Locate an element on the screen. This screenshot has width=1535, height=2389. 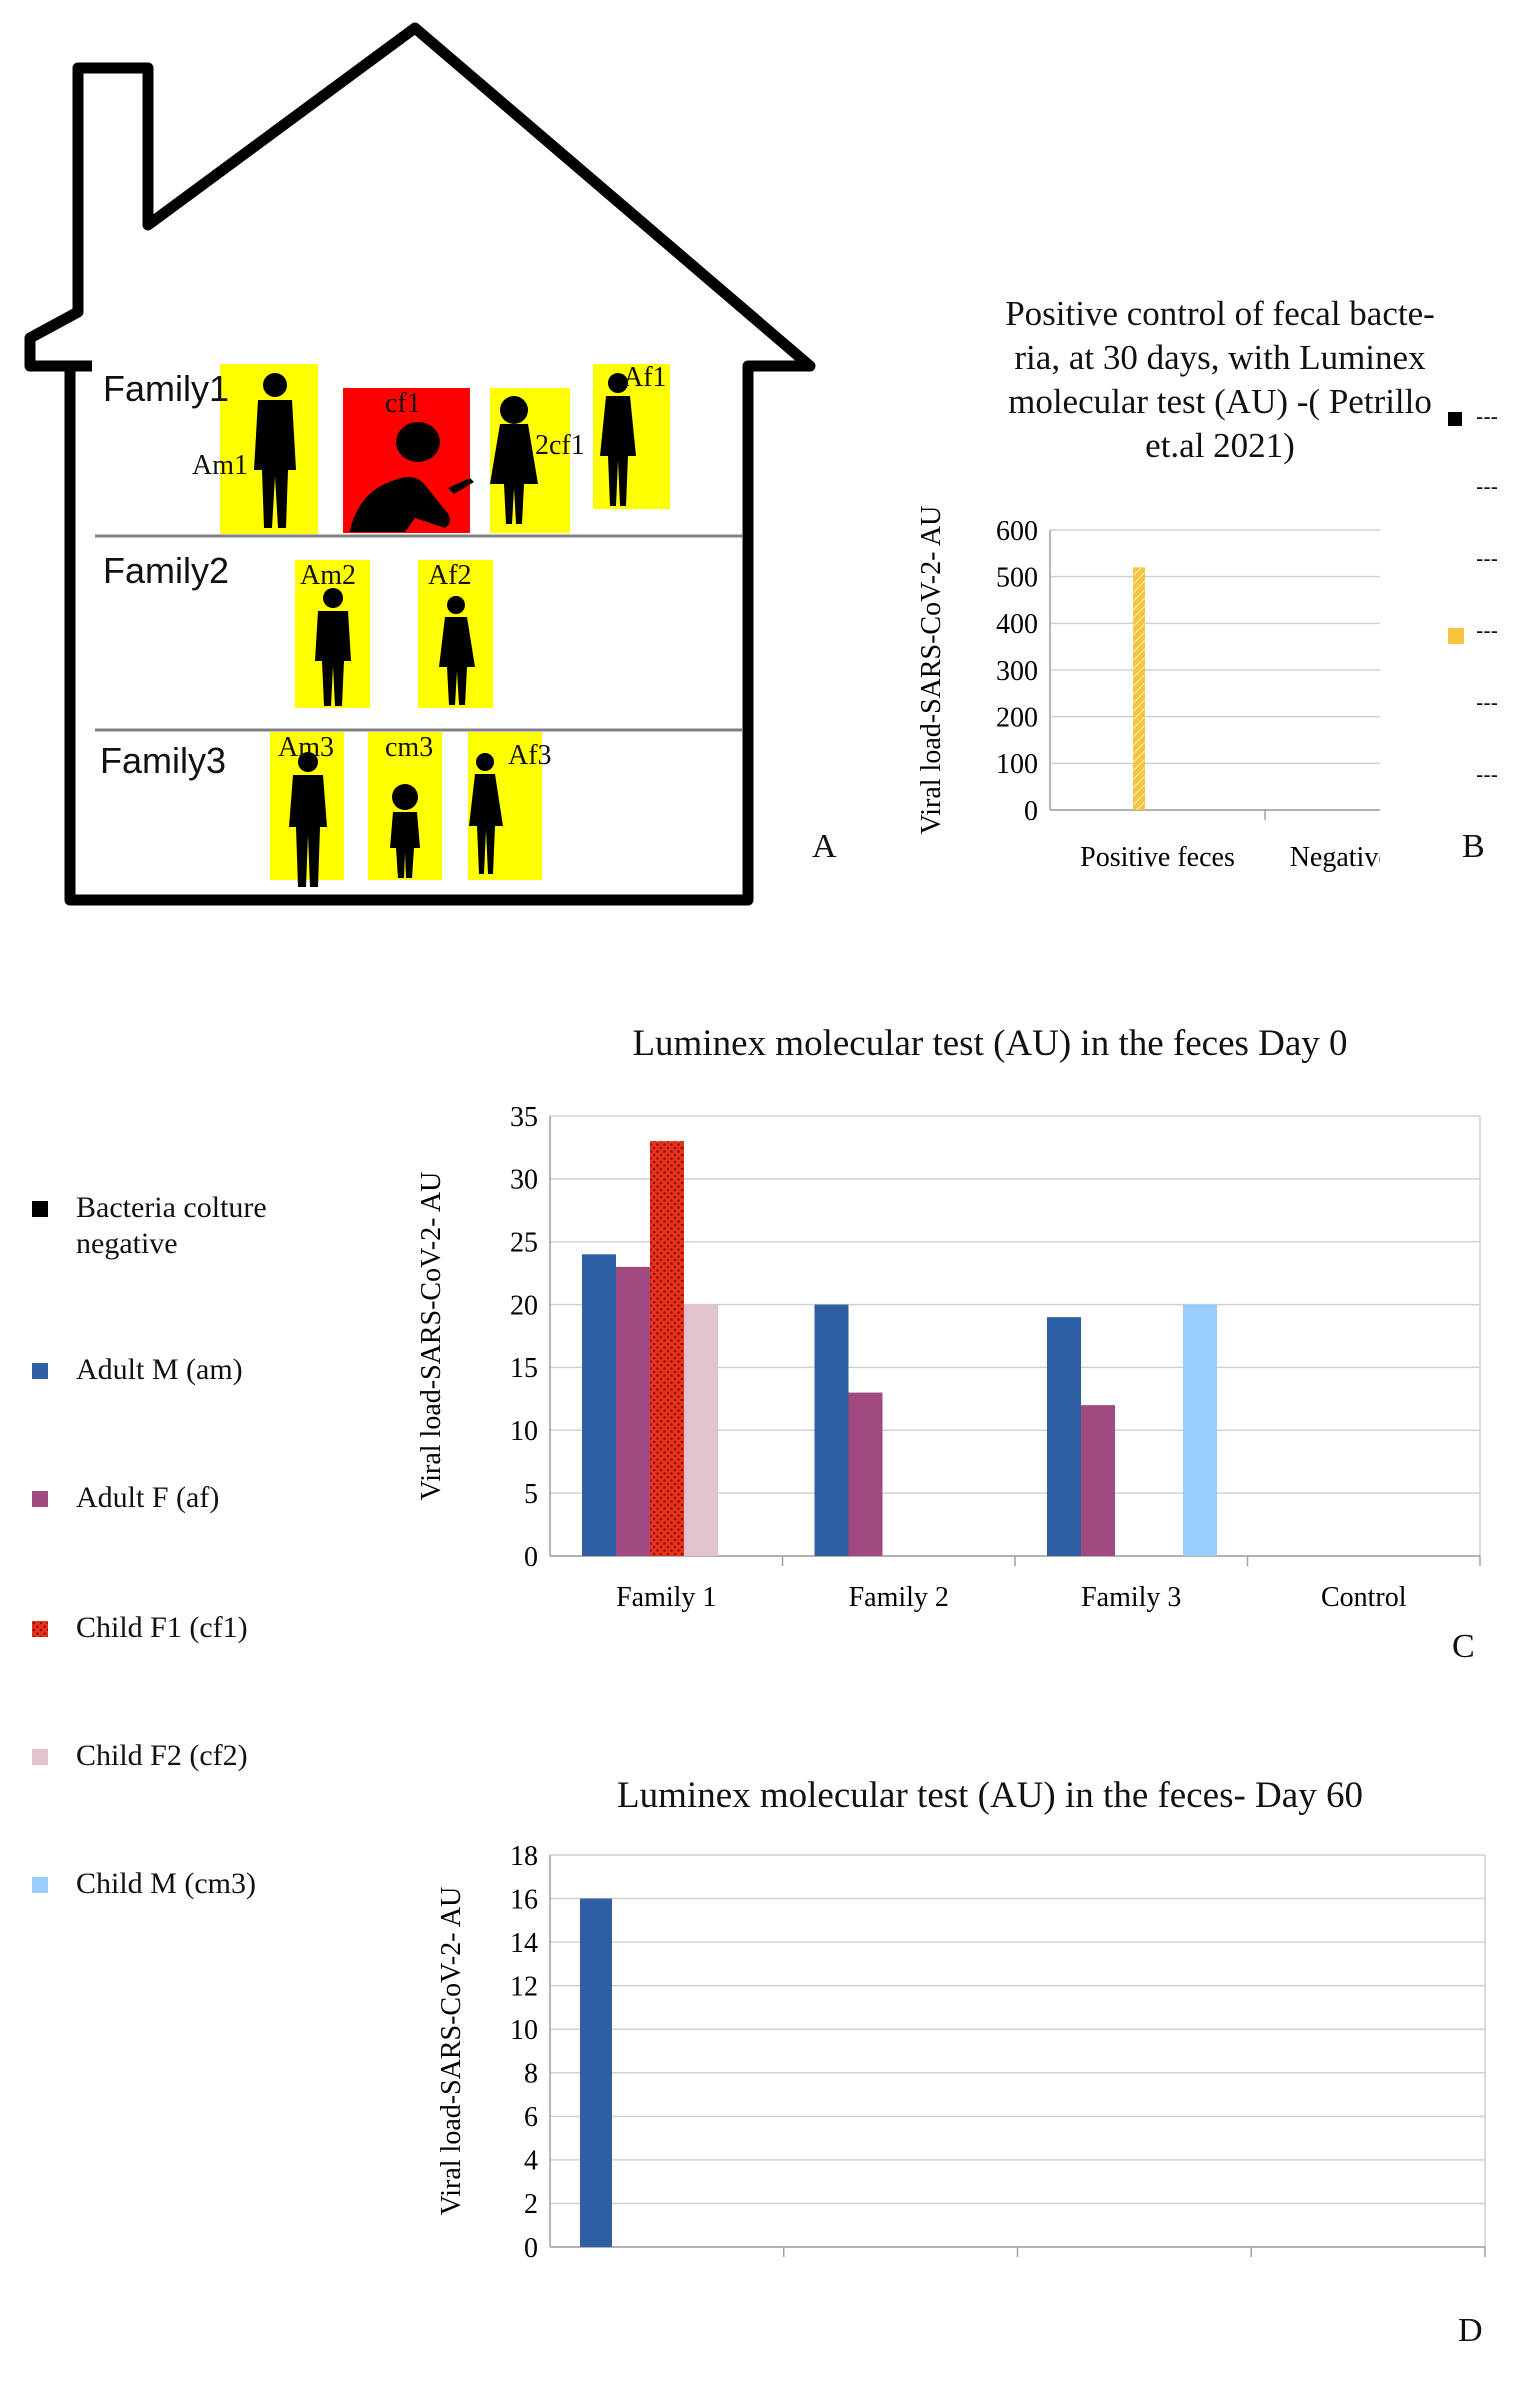
member-label-am2: Am2 is located at coordinates (328, 575).